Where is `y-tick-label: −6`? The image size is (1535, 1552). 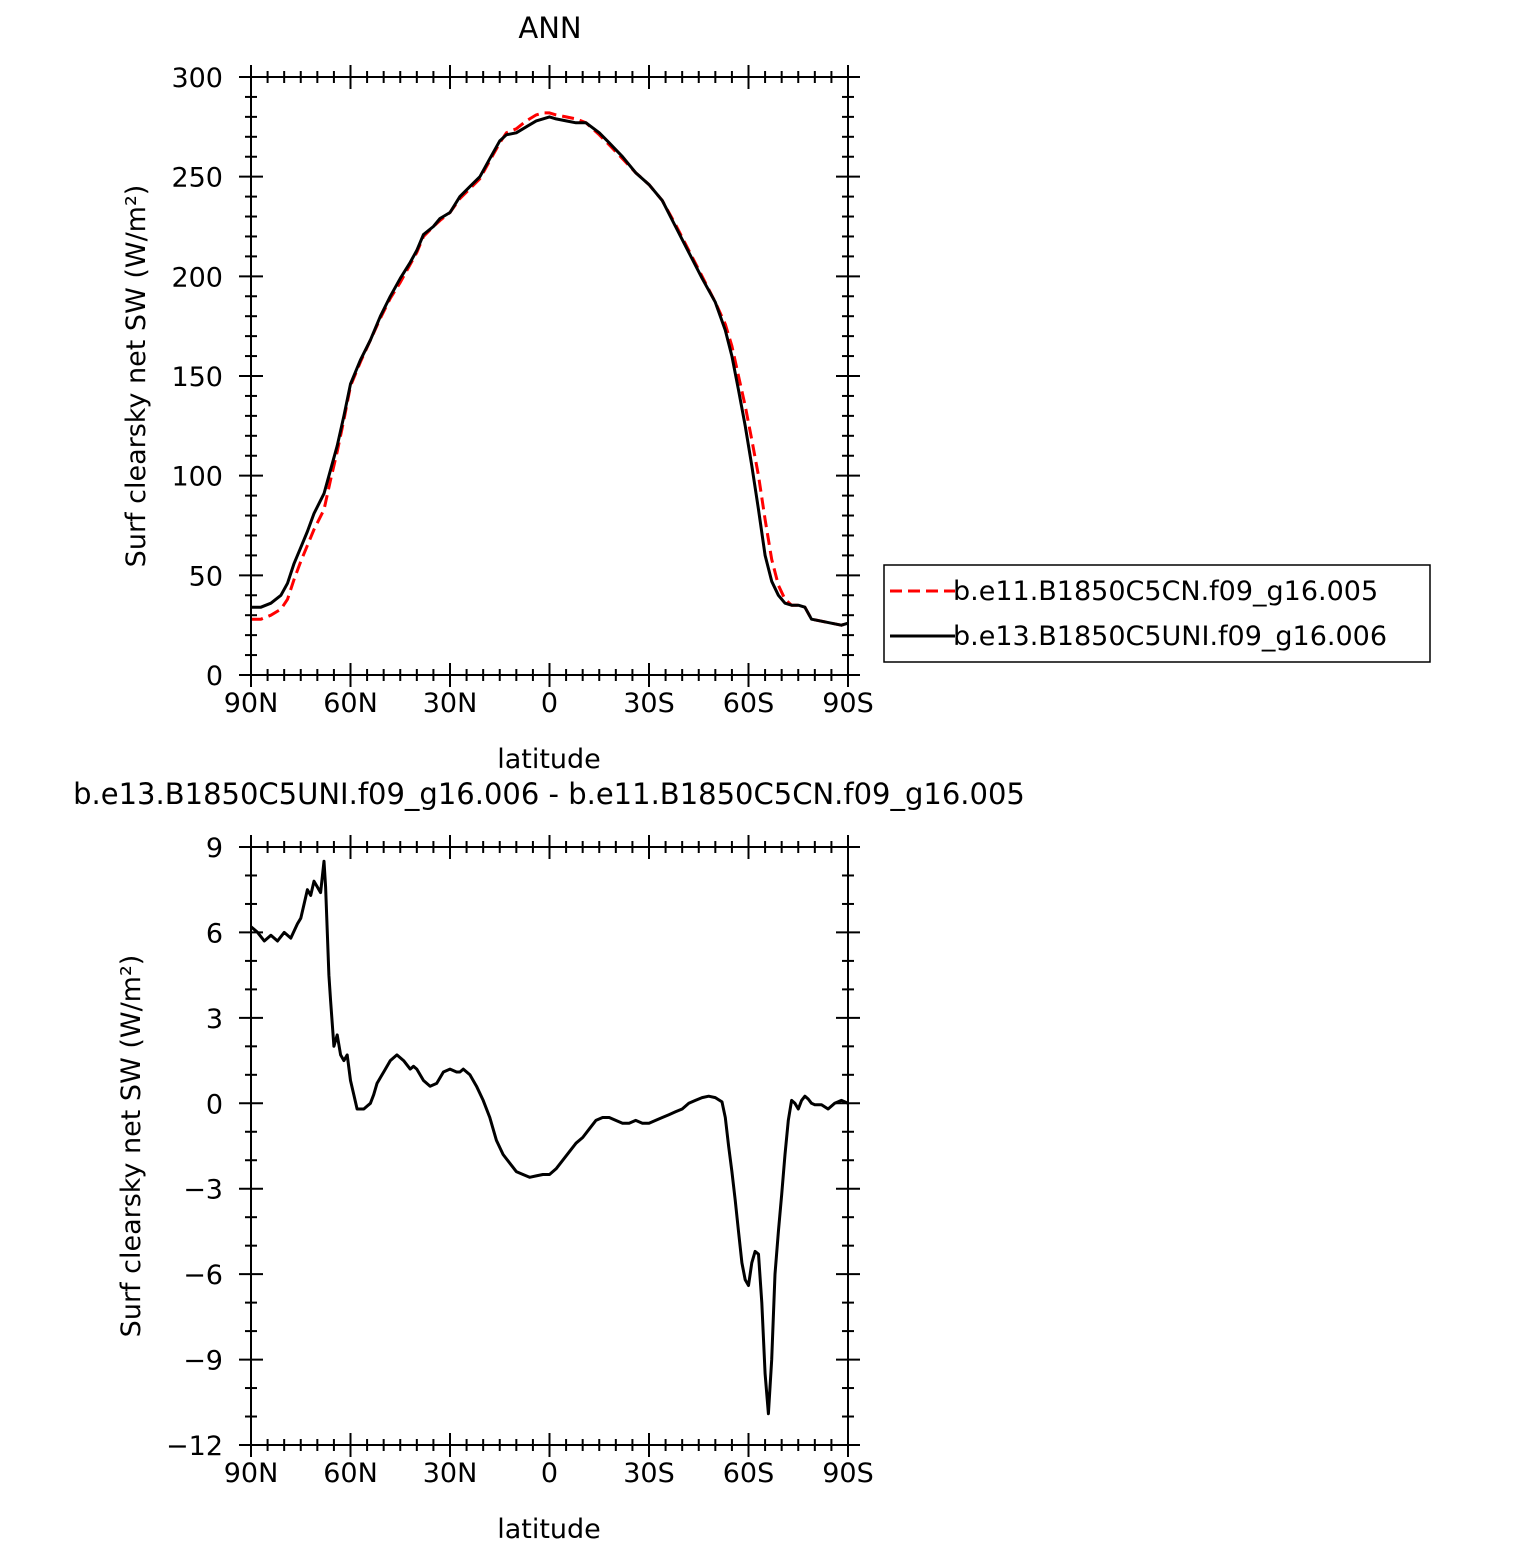
y-tick-label: −6 is located at coordinates (203, 1275).